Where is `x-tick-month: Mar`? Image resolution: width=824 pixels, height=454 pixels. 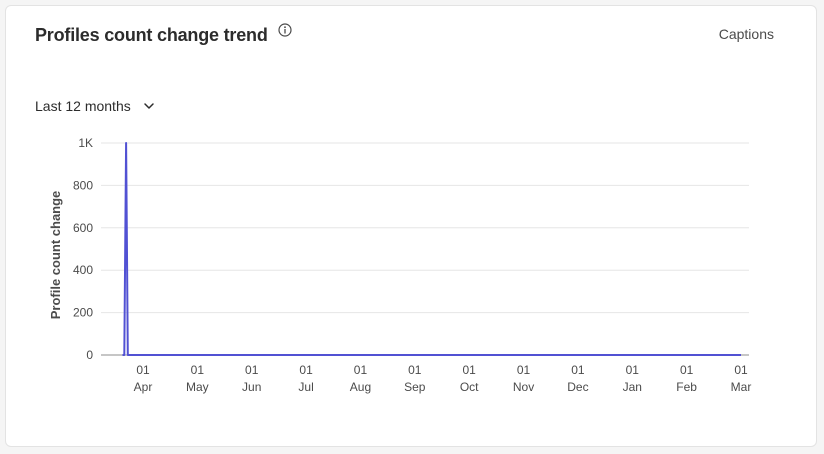
x-tick-month: Mar is located at coordinates (741, 387).